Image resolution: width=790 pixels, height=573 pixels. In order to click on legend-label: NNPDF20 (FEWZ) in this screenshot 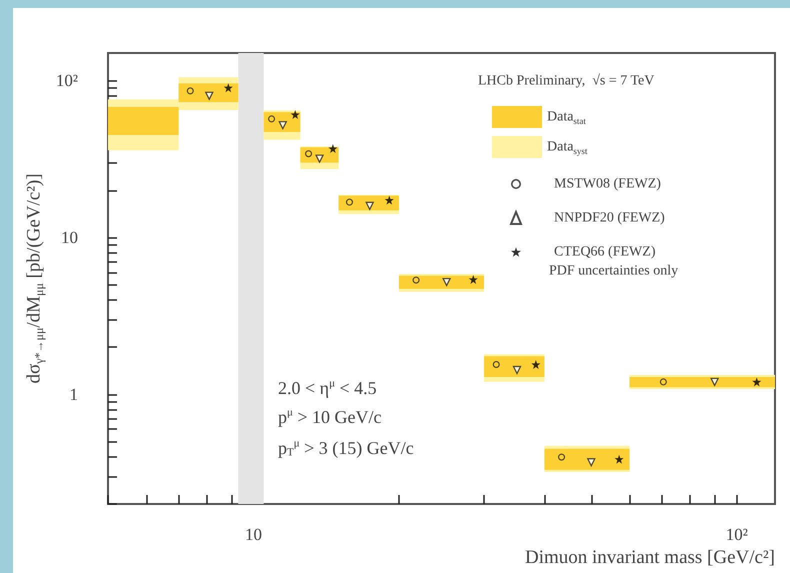, I will do `click(610, 218)`.